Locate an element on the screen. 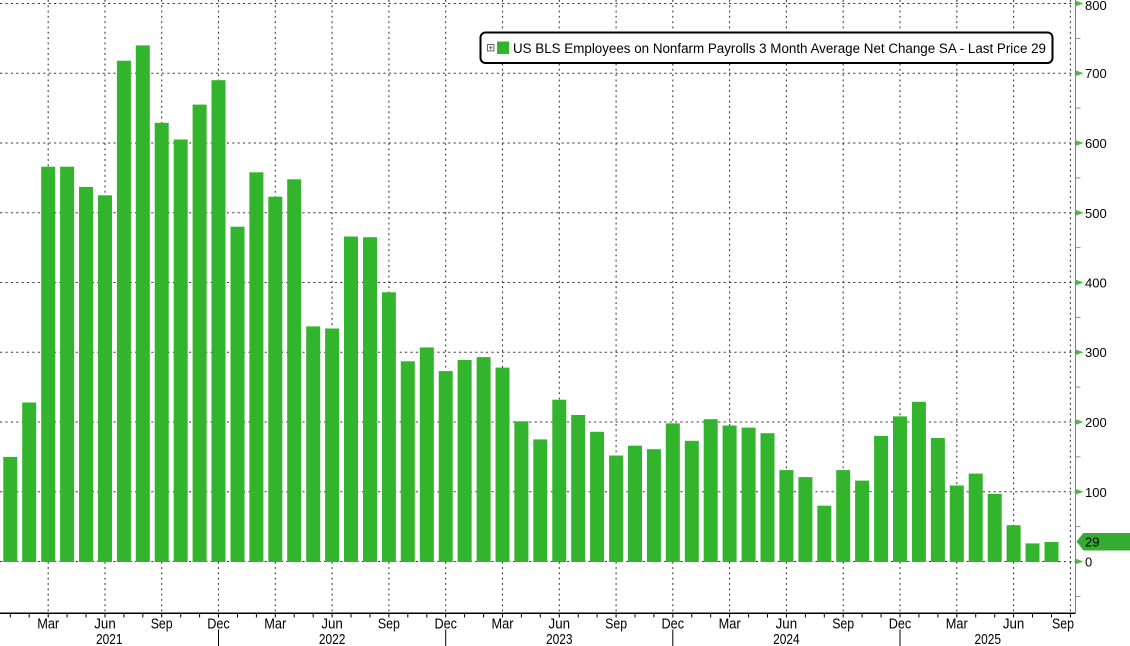 The height and width of the screenshot is (646, 1130). svg-text: 2025 is located at coordinates (988, 638).